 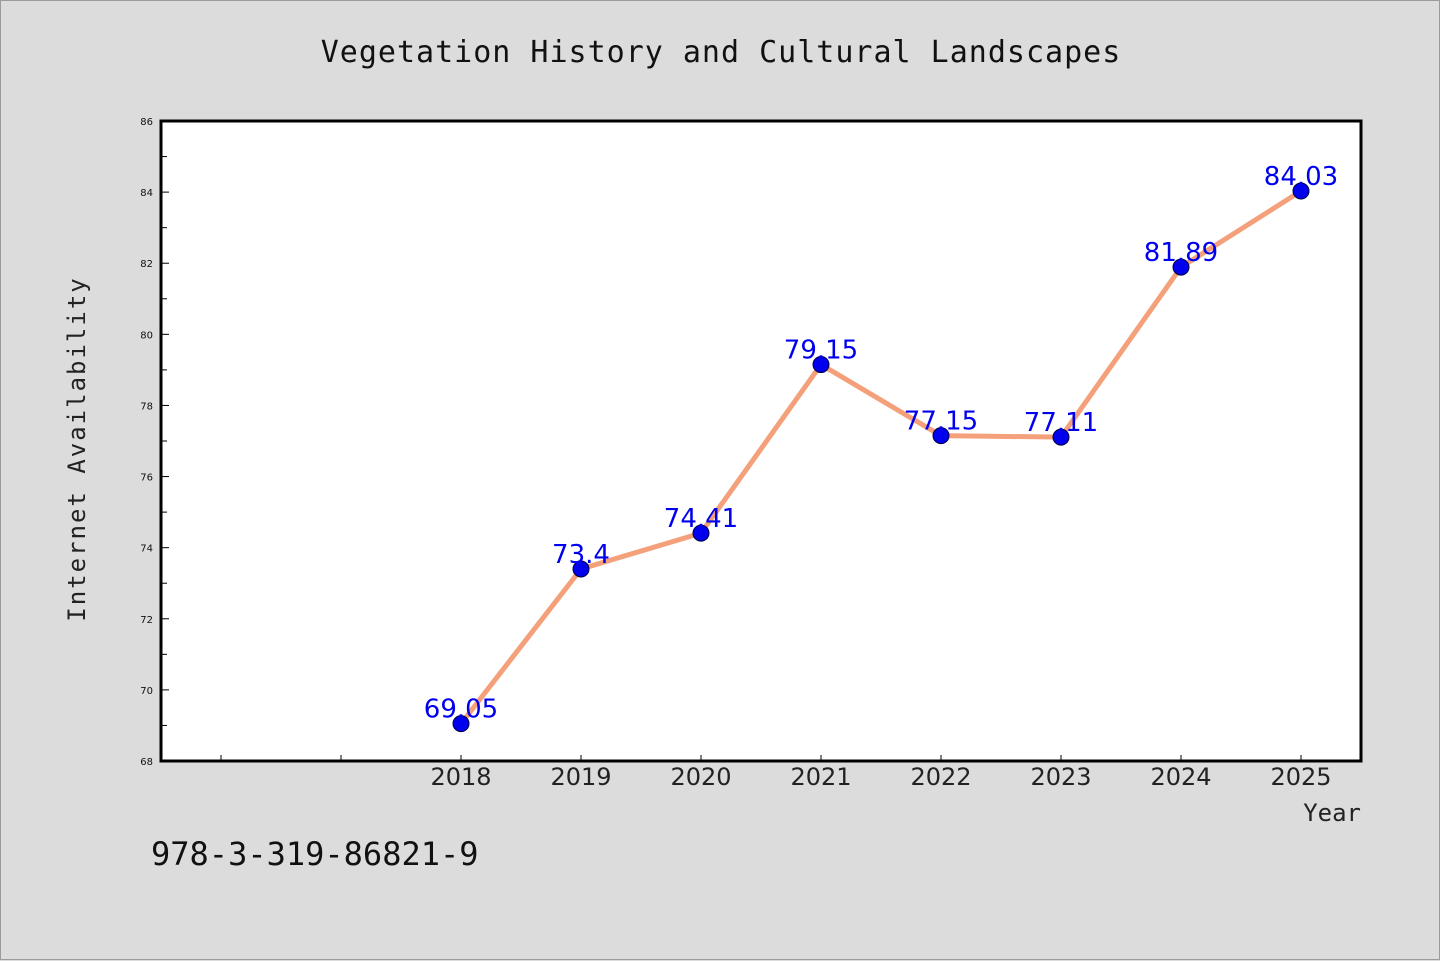 I want to click on x-tick-label: 2021, so click(x=820, y=777).